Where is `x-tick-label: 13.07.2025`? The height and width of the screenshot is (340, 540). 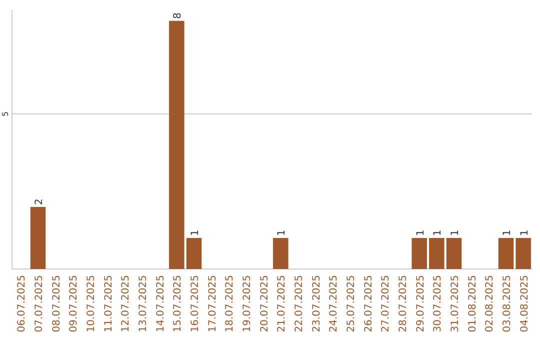
x-tick-label: 13.07.2025 is located at coordinates (143, 303).